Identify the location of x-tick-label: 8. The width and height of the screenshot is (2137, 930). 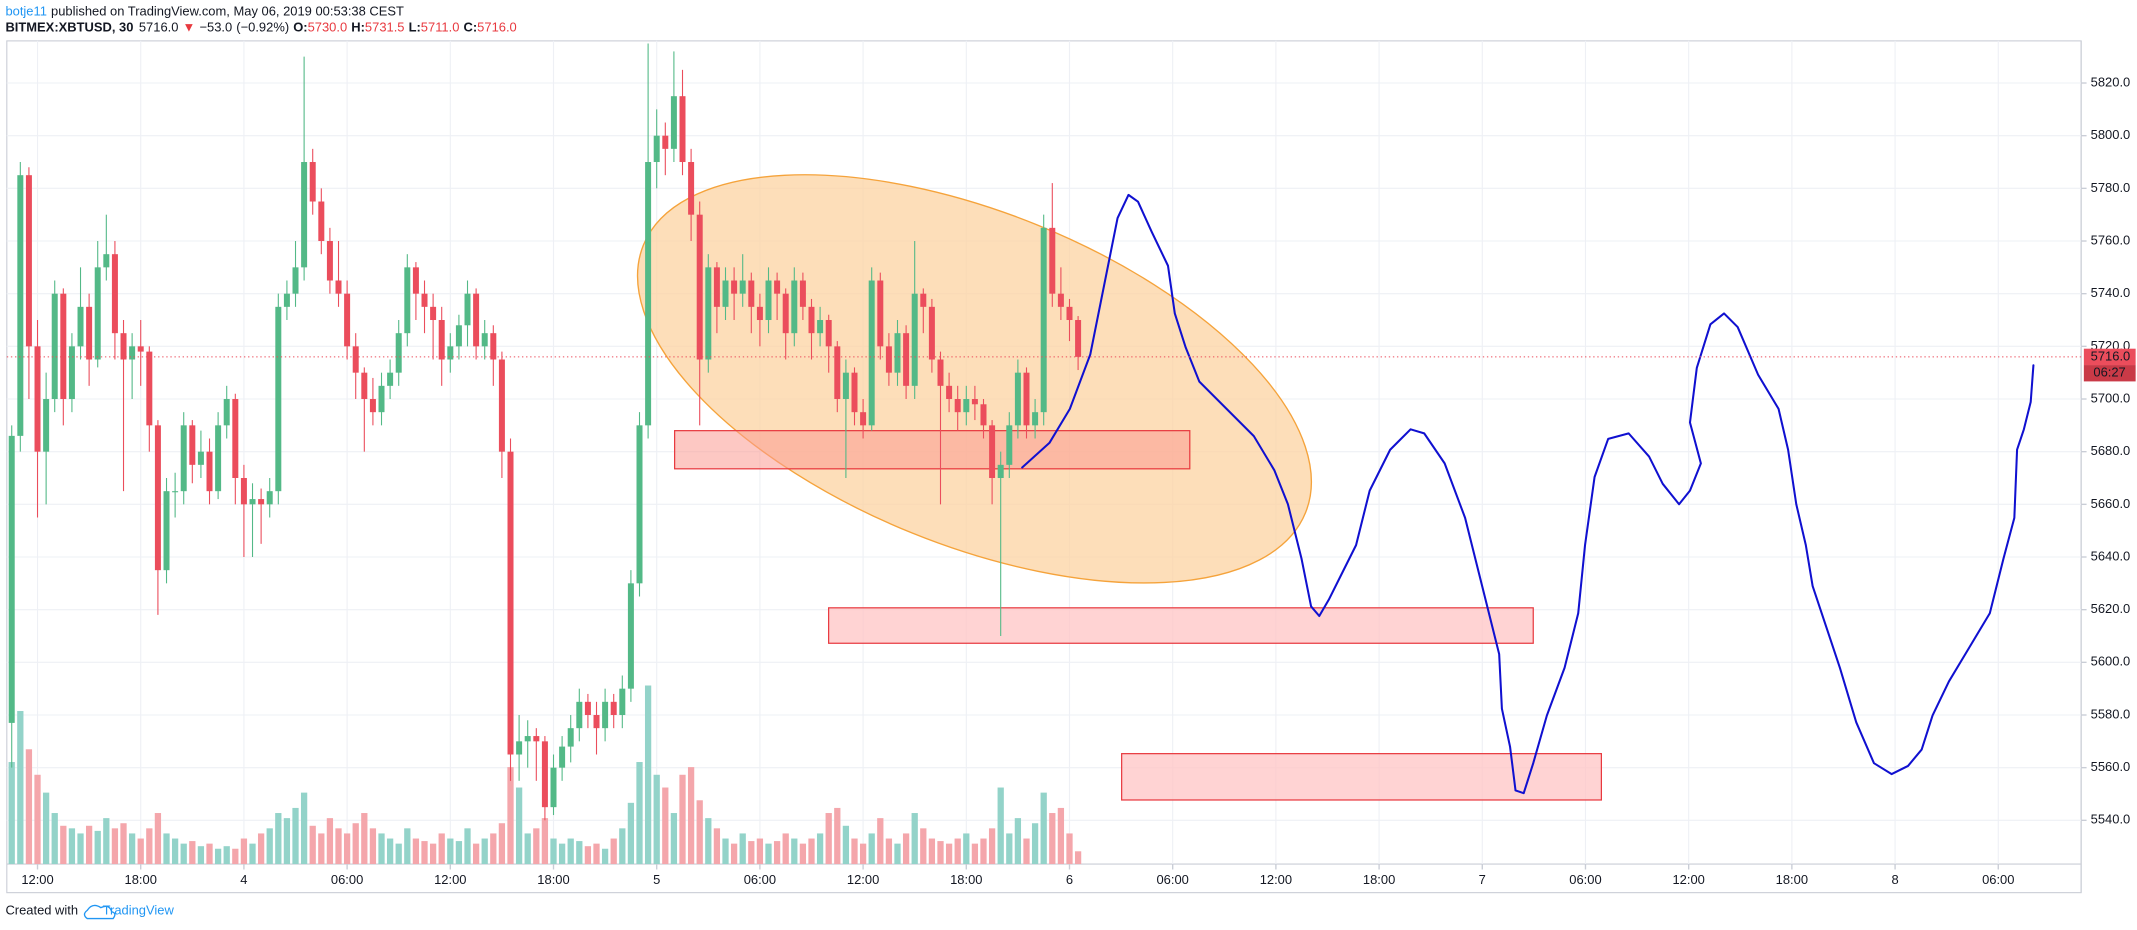
(1894, 879).